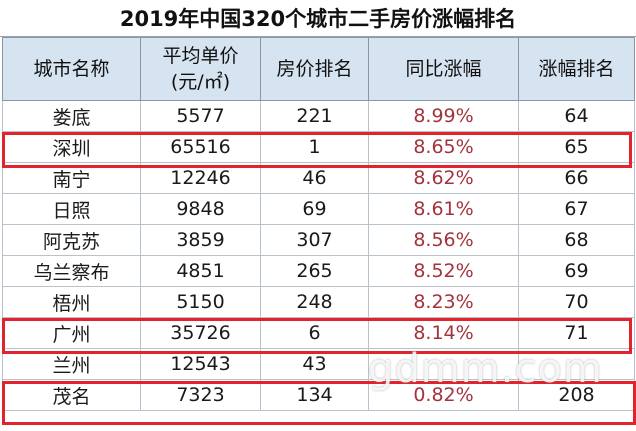 Image resolution: width=636 pixels, height=431 pixels. I want to click on cell-price-rank: 69, so click(314, 209).